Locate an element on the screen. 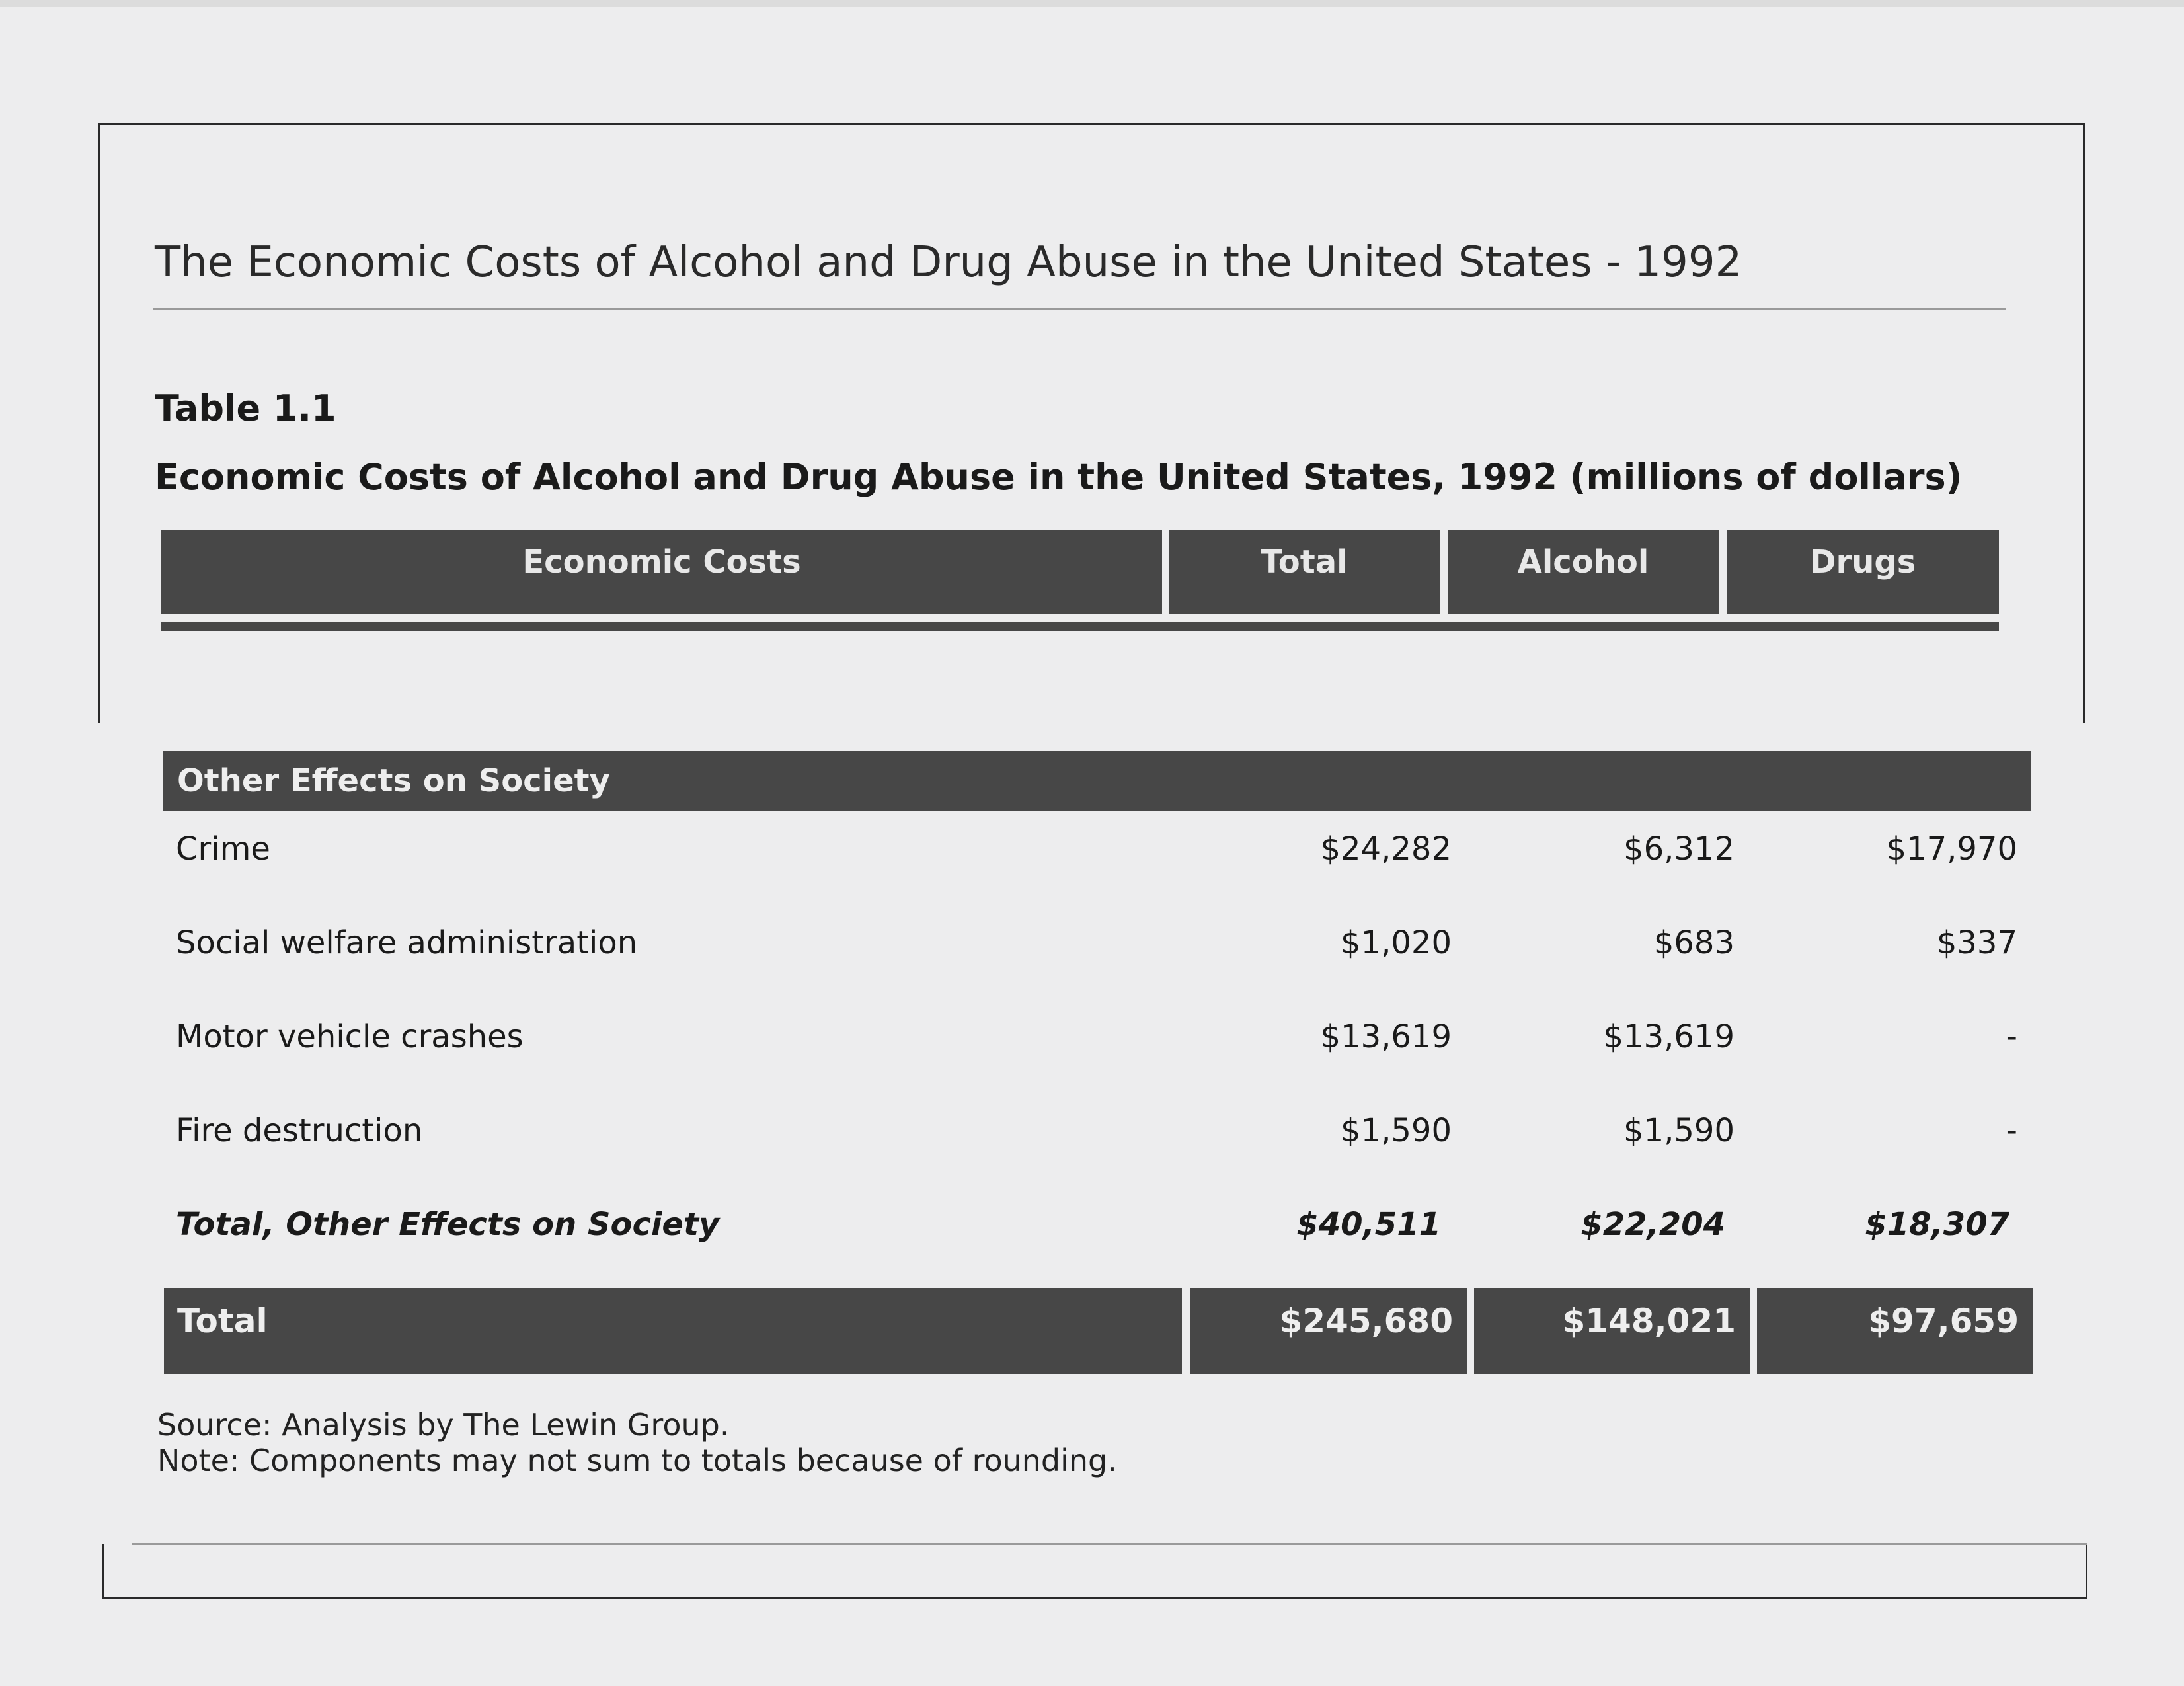 This screenshot has width=2184, height=1686. grand-total-label: Total is located at coordinates (673, 1331).